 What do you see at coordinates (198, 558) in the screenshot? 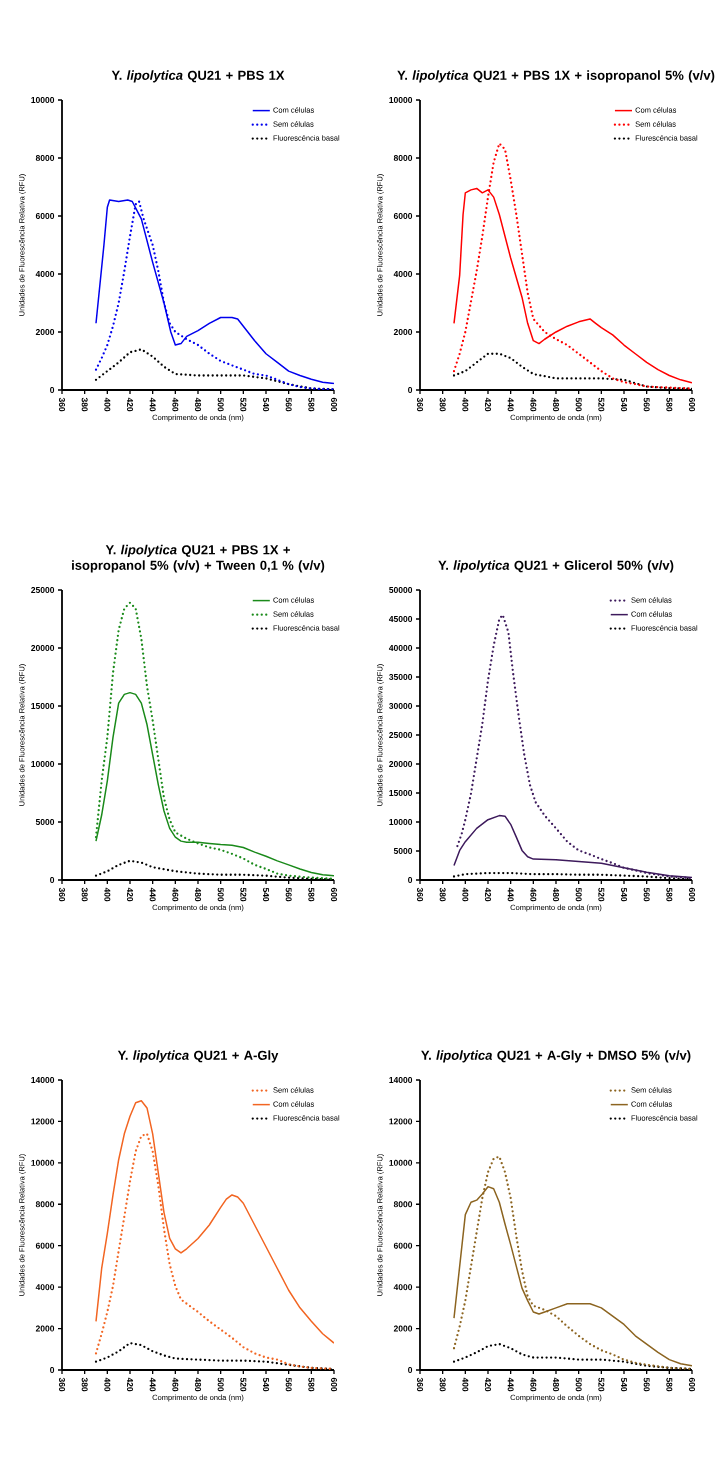
I see `chart-title: Y. lipolytica QU21 + PBS 1X + isopropanol 5% (v/v) + Tween 0,1 % (v/v)` at bounding box center [198, 558].